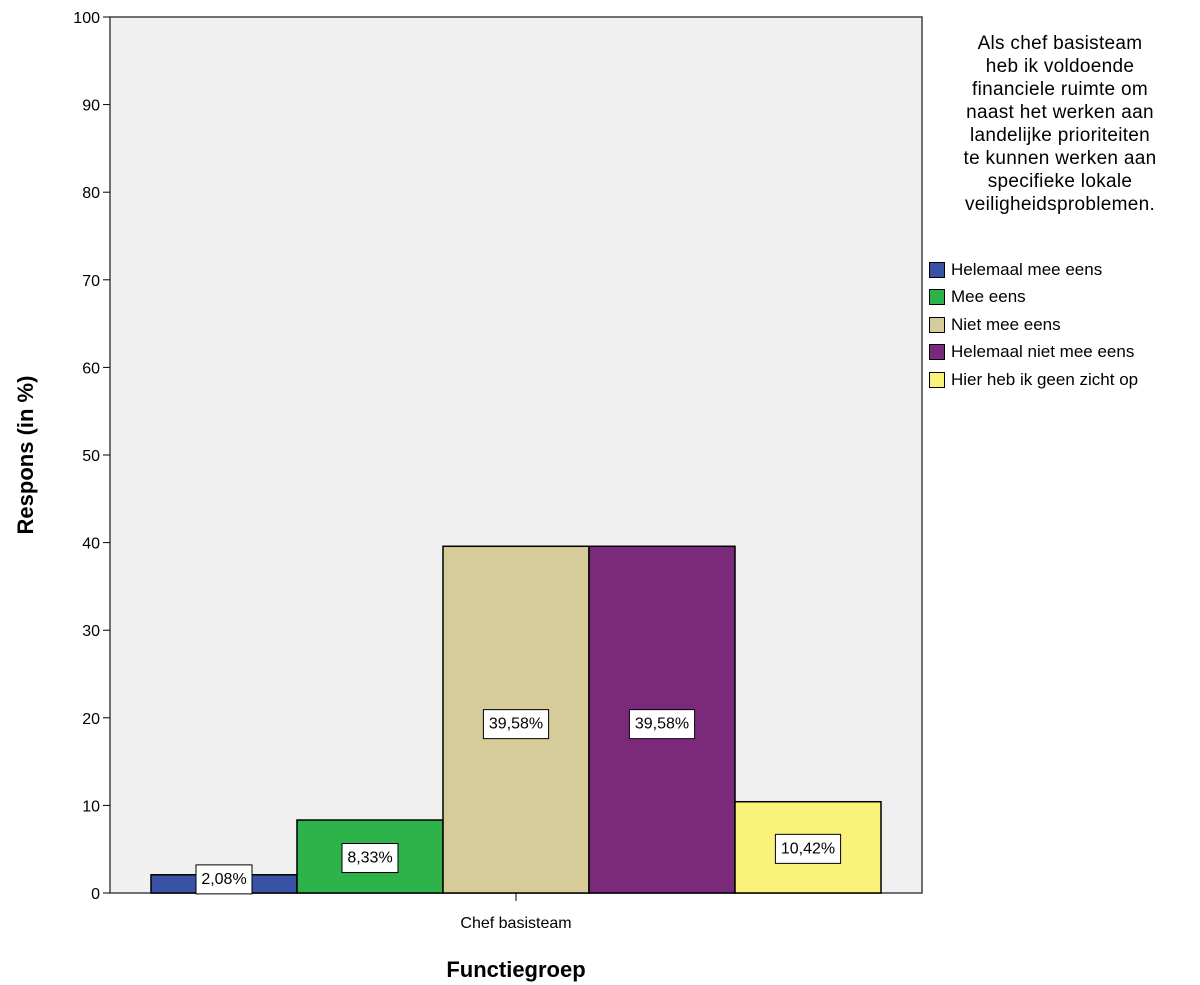 The width and height of the screenshot is (1200, 985). What do you see at coordinates (516, 912) in the screenshot?
I see `x-axis-ticks: Chef basisteam` at bounding box center [516, 912].